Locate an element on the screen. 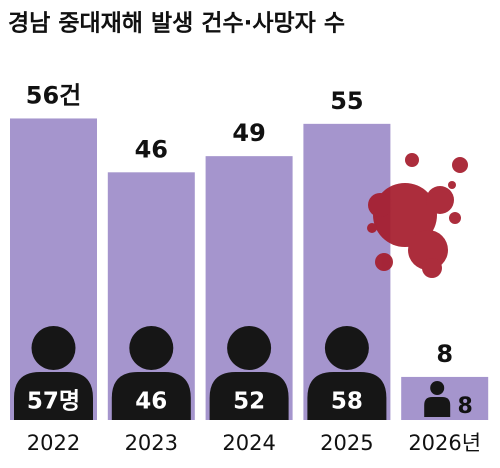 The image size is (500, 468). x-tick-label: 2024 is located at coordinates (248, 443).